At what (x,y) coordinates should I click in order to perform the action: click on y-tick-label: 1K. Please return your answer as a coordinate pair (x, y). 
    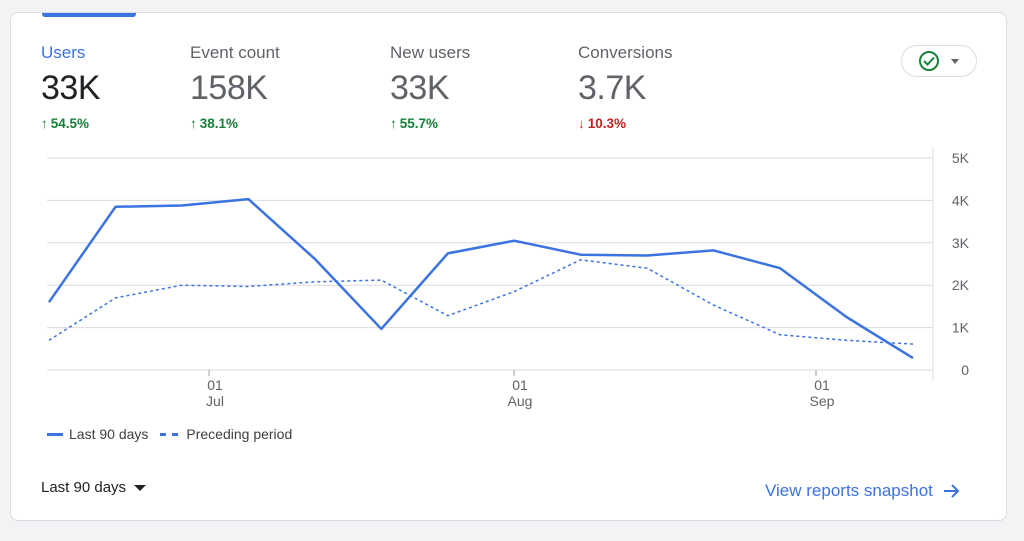
    Looking at the image, I should click on (961, 328).